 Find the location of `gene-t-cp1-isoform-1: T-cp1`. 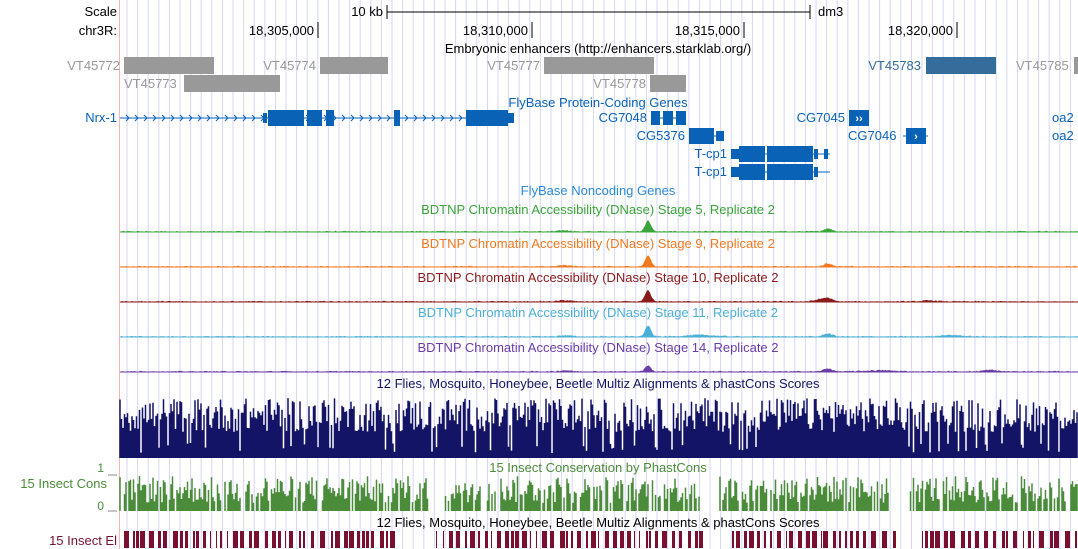

gene-t-cp1-isoform-1: T-cp1 is located at coordinates (762, 154).